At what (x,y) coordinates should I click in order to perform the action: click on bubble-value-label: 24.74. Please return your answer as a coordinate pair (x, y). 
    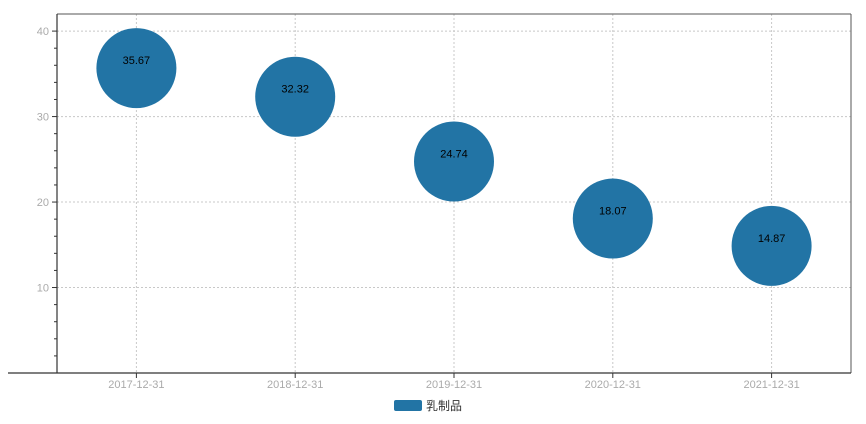
    Looking at the image, I should click on (454, 155).